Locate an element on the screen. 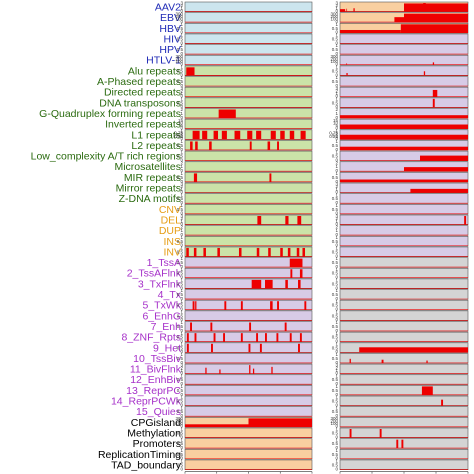  row-label: 3_TxFlnk is located at coordinates (160, 284).